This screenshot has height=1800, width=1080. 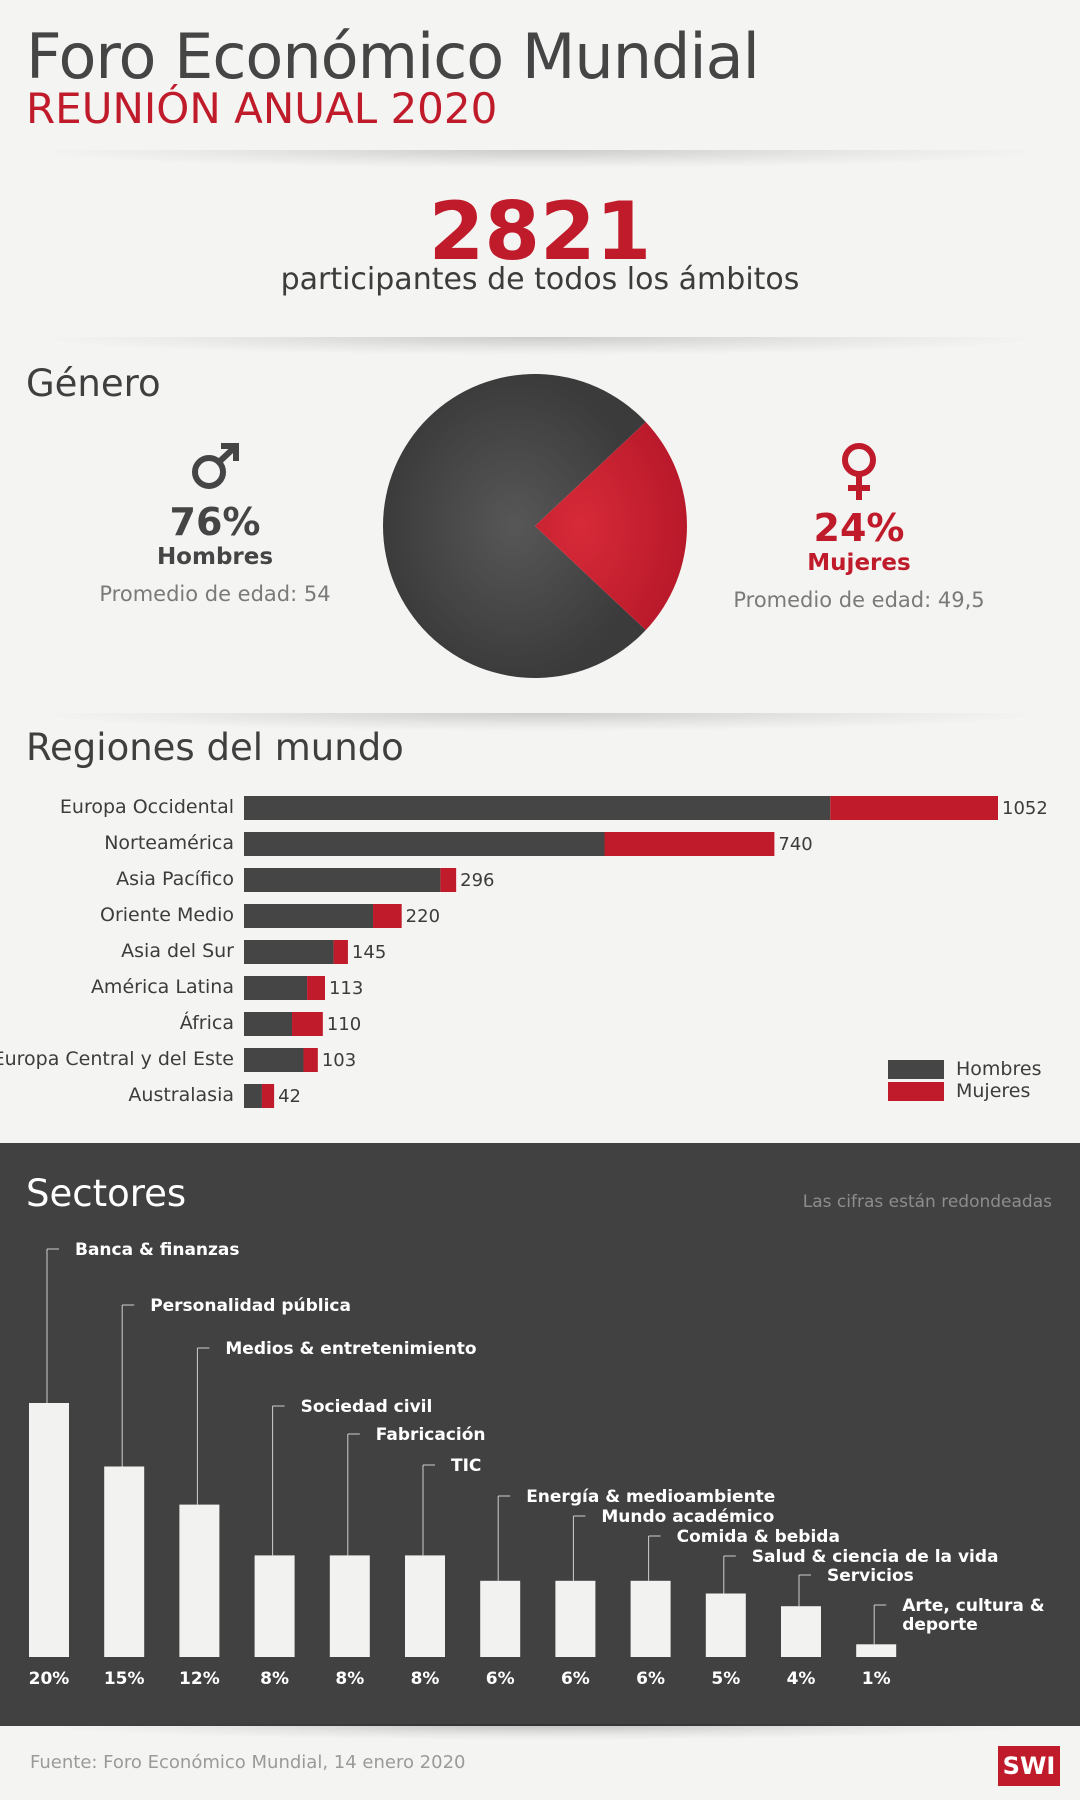 I want to click on legend-label-hombres: Hombres, so click(x=999, y=1069).